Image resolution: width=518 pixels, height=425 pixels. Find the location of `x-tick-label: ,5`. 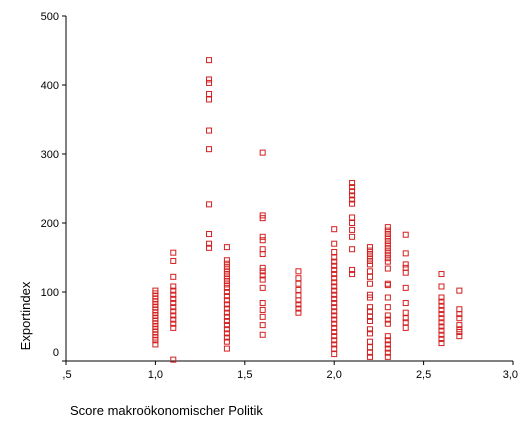

x-tick-label: ,5 is located at coordinates (66, 375).